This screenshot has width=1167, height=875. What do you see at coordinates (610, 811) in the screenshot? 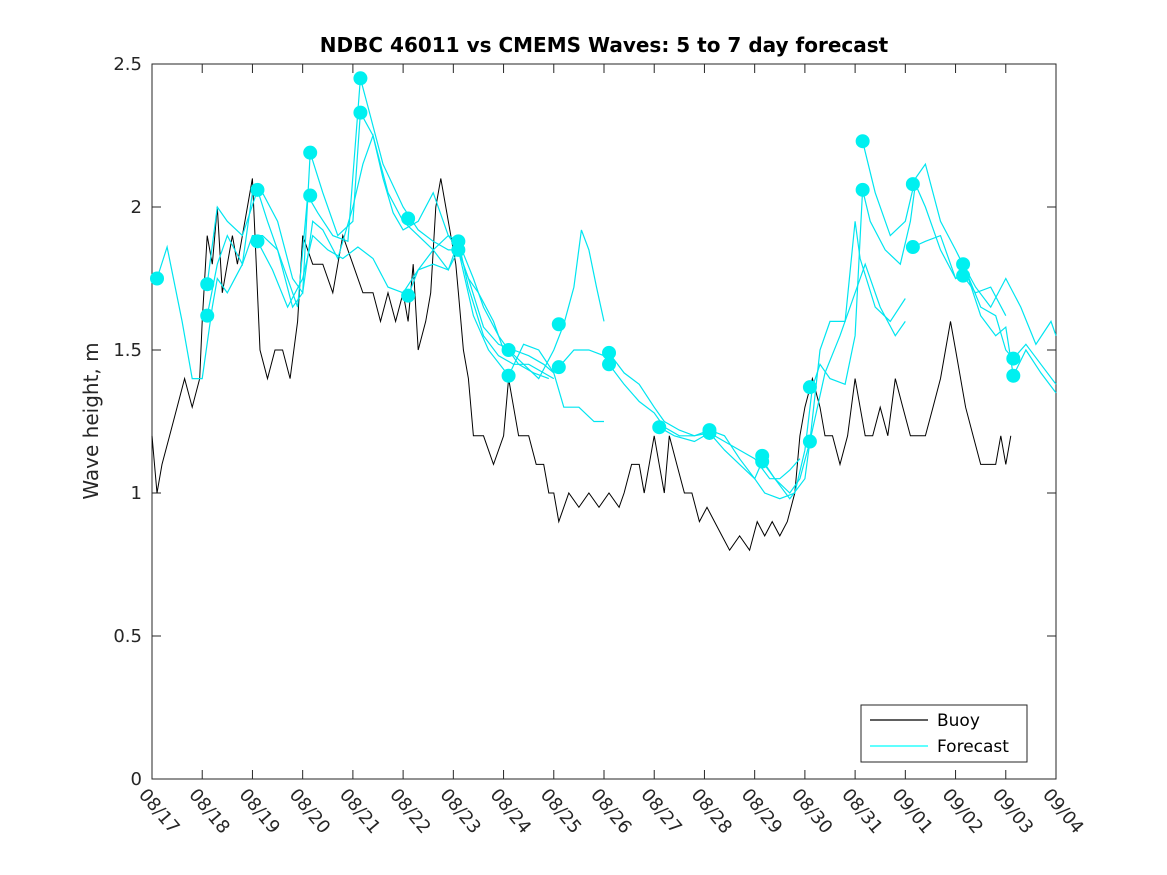
I see `x-tick-label: 08/26` at bounding box center [610, 811].